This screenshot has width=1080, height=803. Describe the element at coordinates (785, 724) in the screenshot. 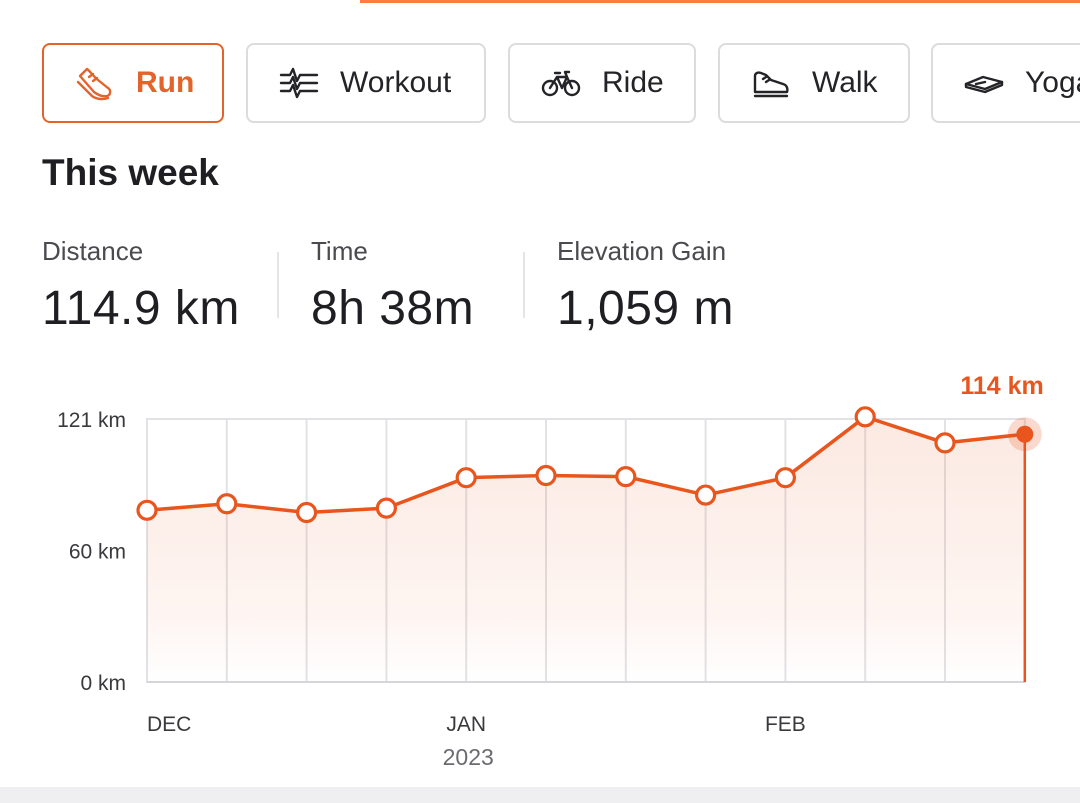

I see `x-month-label: FEB` at that location.